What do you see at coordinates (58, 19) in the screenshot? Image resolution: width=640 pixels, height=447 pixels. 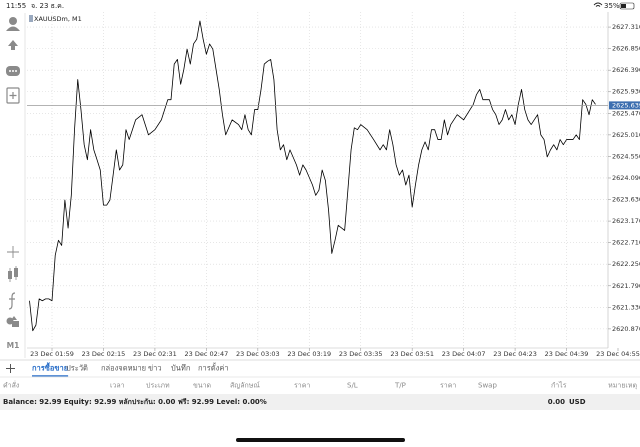 I see `chart-title: XAUUSDm, M1` at bounding box center [58, 19].